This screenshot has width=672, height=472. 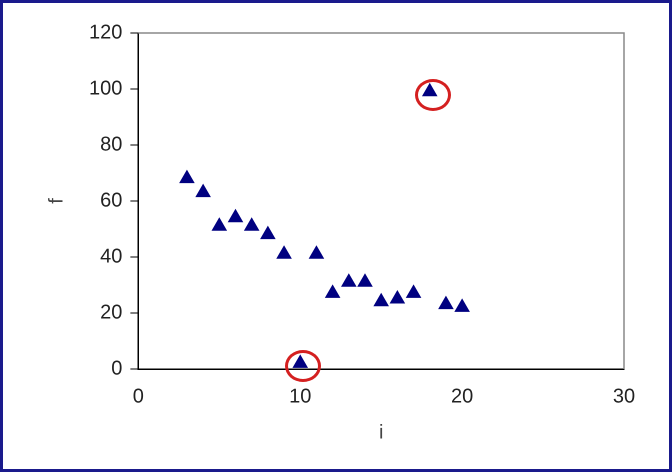 I want to click on x-tick-label: 10, so click(x=300, y=397).